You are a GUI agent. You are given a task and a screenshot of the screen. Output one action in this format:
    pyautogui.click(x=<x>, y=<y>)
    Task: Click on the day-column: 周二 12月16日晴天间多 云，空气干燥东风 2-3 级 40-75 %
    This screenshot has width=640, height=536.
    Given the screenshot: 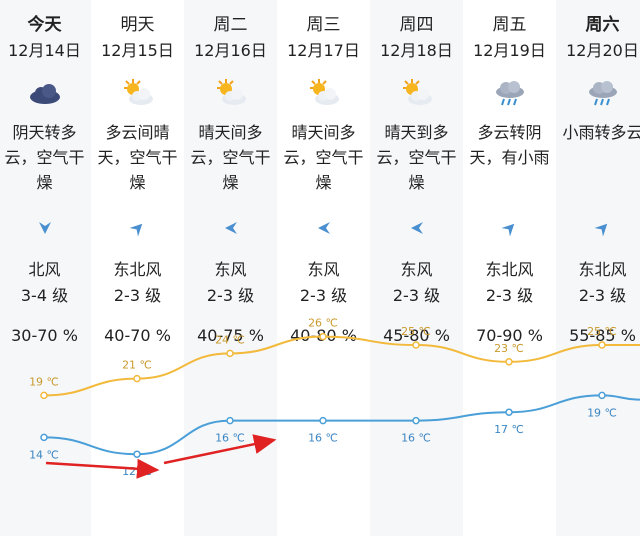 What is the action you would take?
    pyautogui.click(x=230, y=268)
    